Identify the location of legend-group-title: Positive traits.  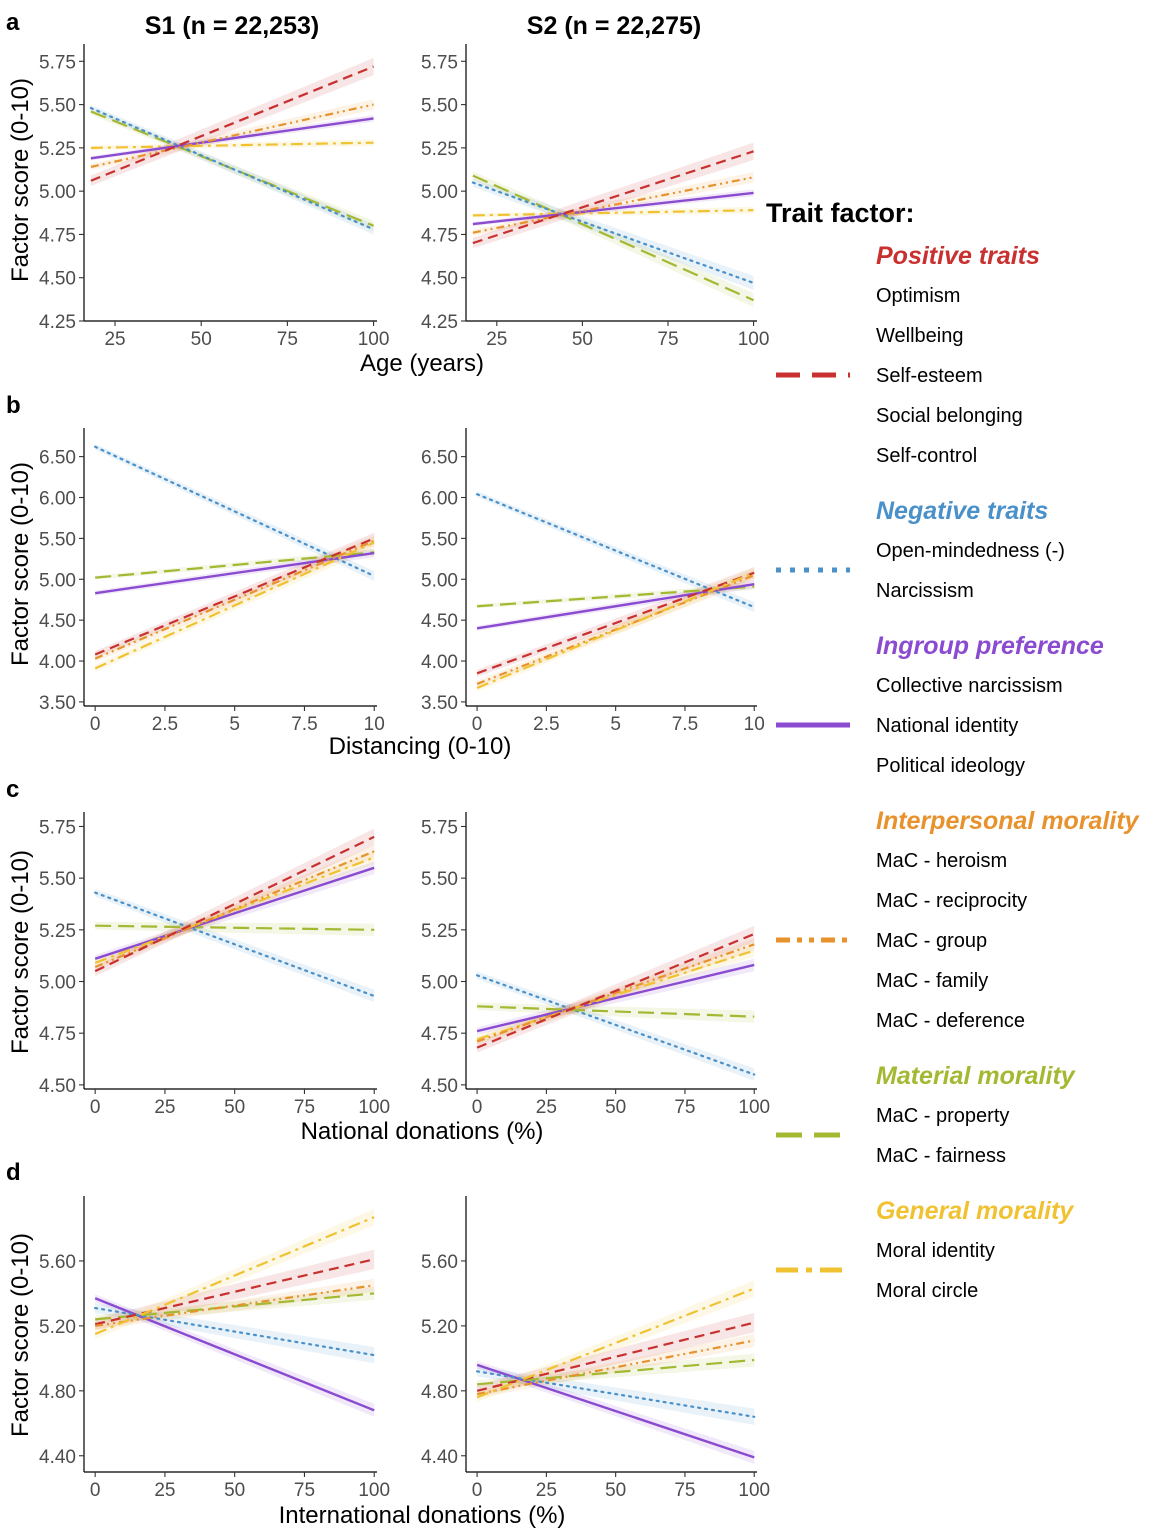
(958, 256).